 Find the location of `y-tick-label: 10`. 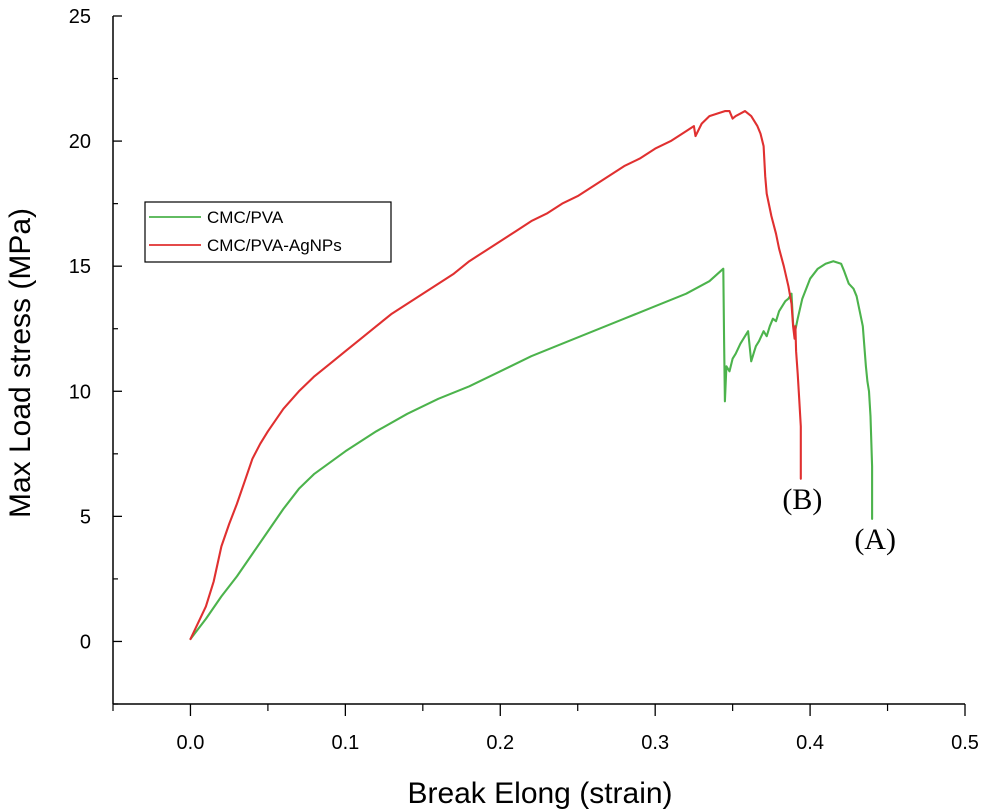

y-tick-label: 10 is located at coordinates (80, 392).